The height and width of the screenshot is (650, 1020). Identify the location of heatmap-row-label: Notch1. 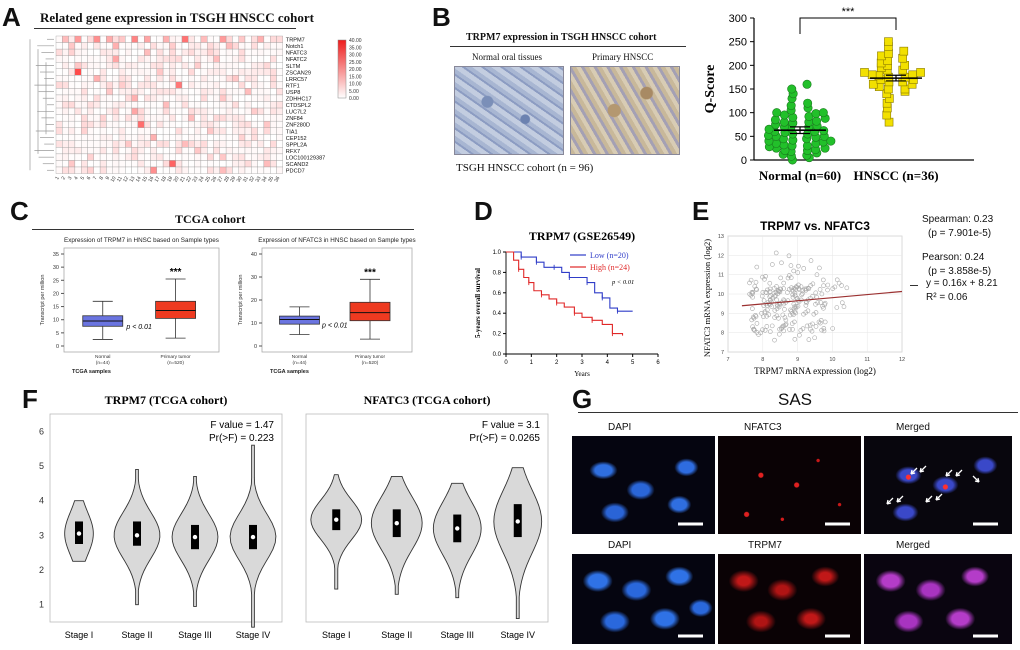
(295, 47).